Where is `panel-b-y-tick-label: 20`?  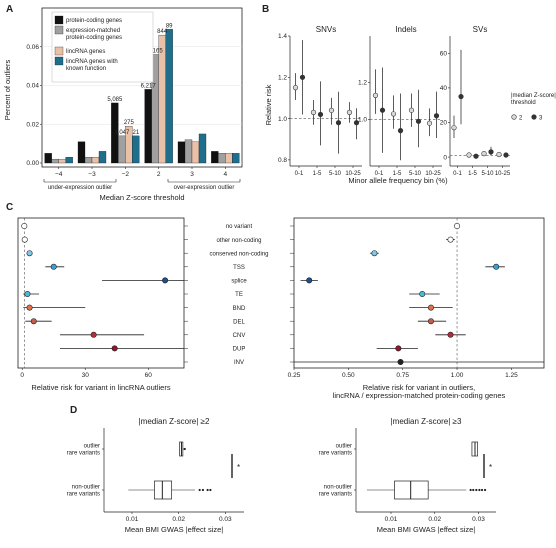 panel-b-y-tick-label: 20 is located at coordinates (444, 123).